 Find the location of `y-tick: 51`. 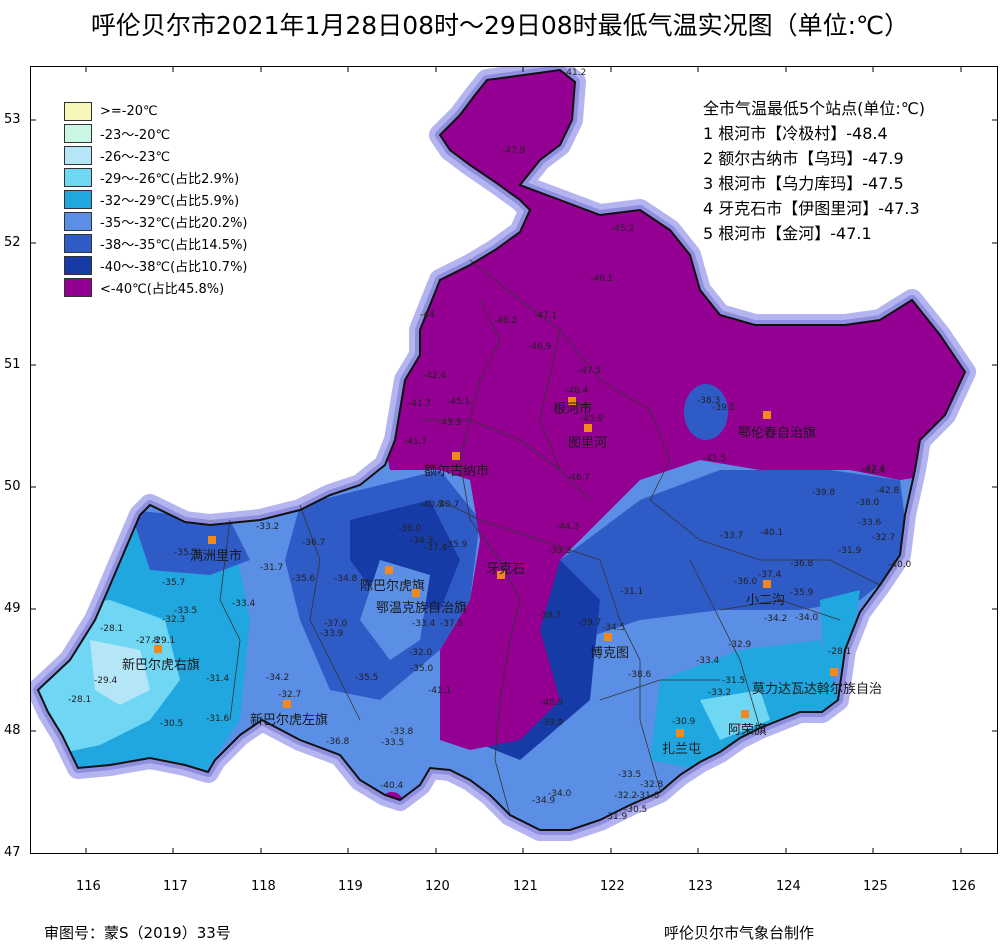

y-tick: 51 is located at coordinates (12, 364).